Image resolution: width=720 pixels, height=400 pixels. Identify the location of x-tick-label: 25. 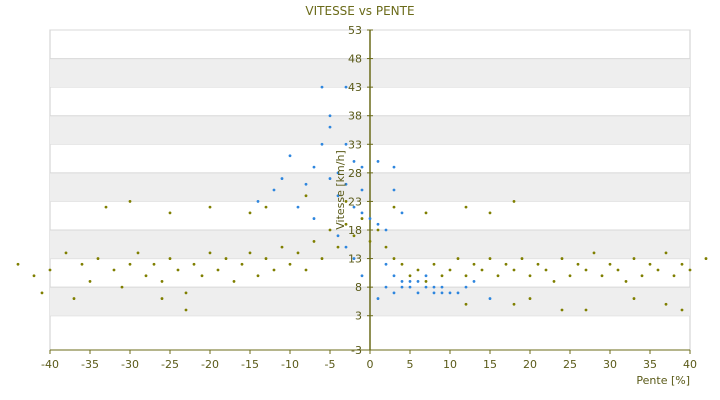
(570, 364).